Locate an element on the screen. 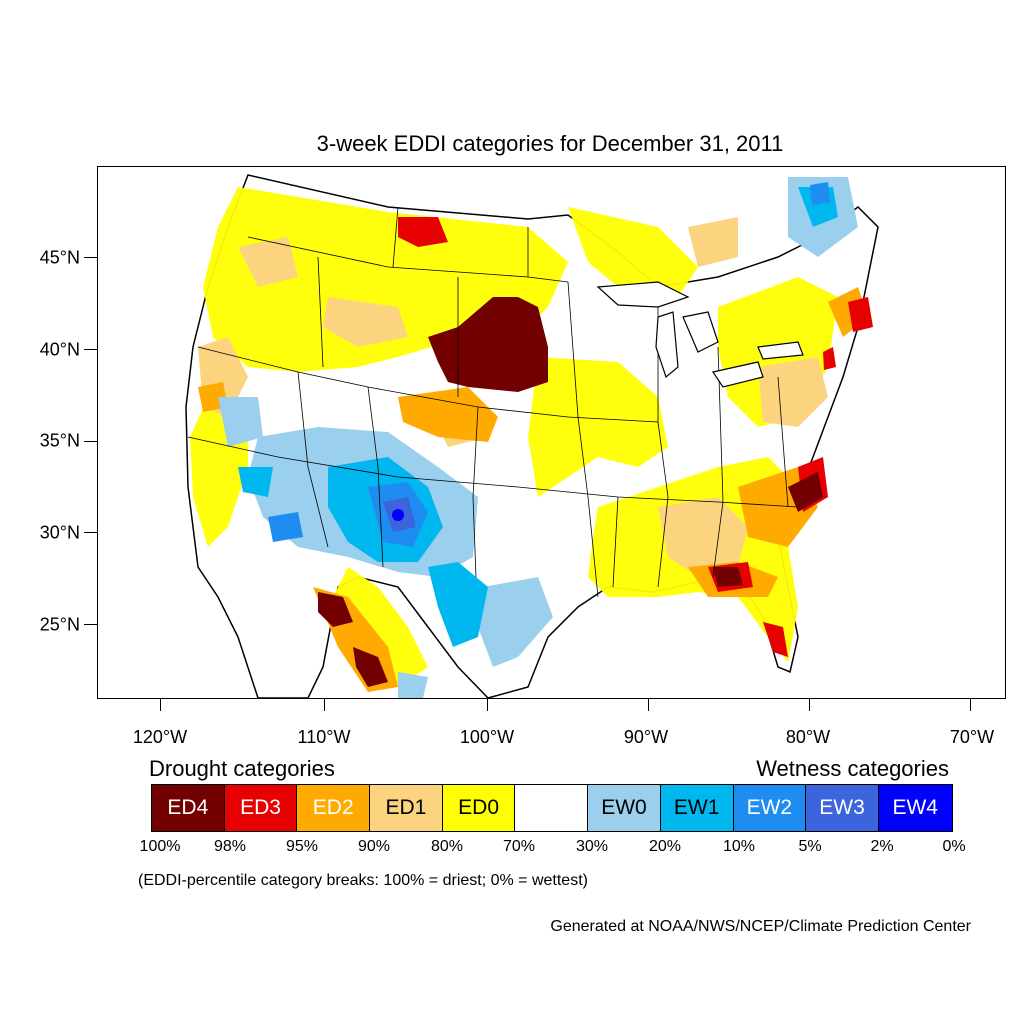 This screenshot has width=1024, height=1024. pct-break: 80% is located at coordinates (447, 846).